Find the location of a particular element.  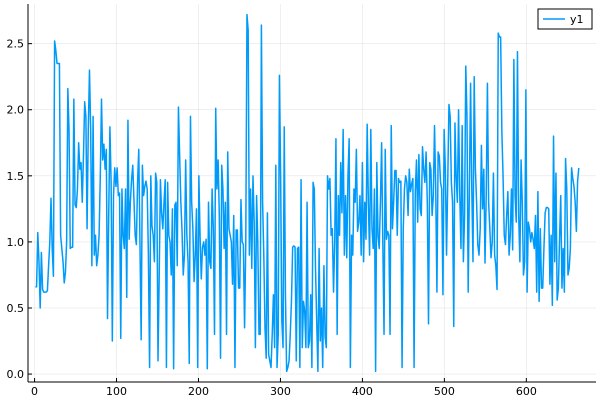

y-tick-label-4: 2.0 is located at coordinates (16, 110).